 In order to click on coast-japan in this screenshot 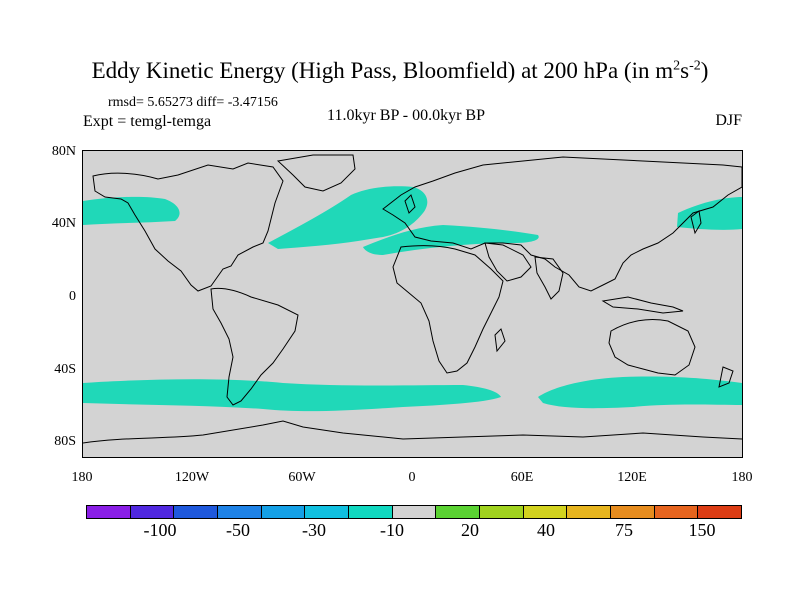, I will do `click(696, 222)`.